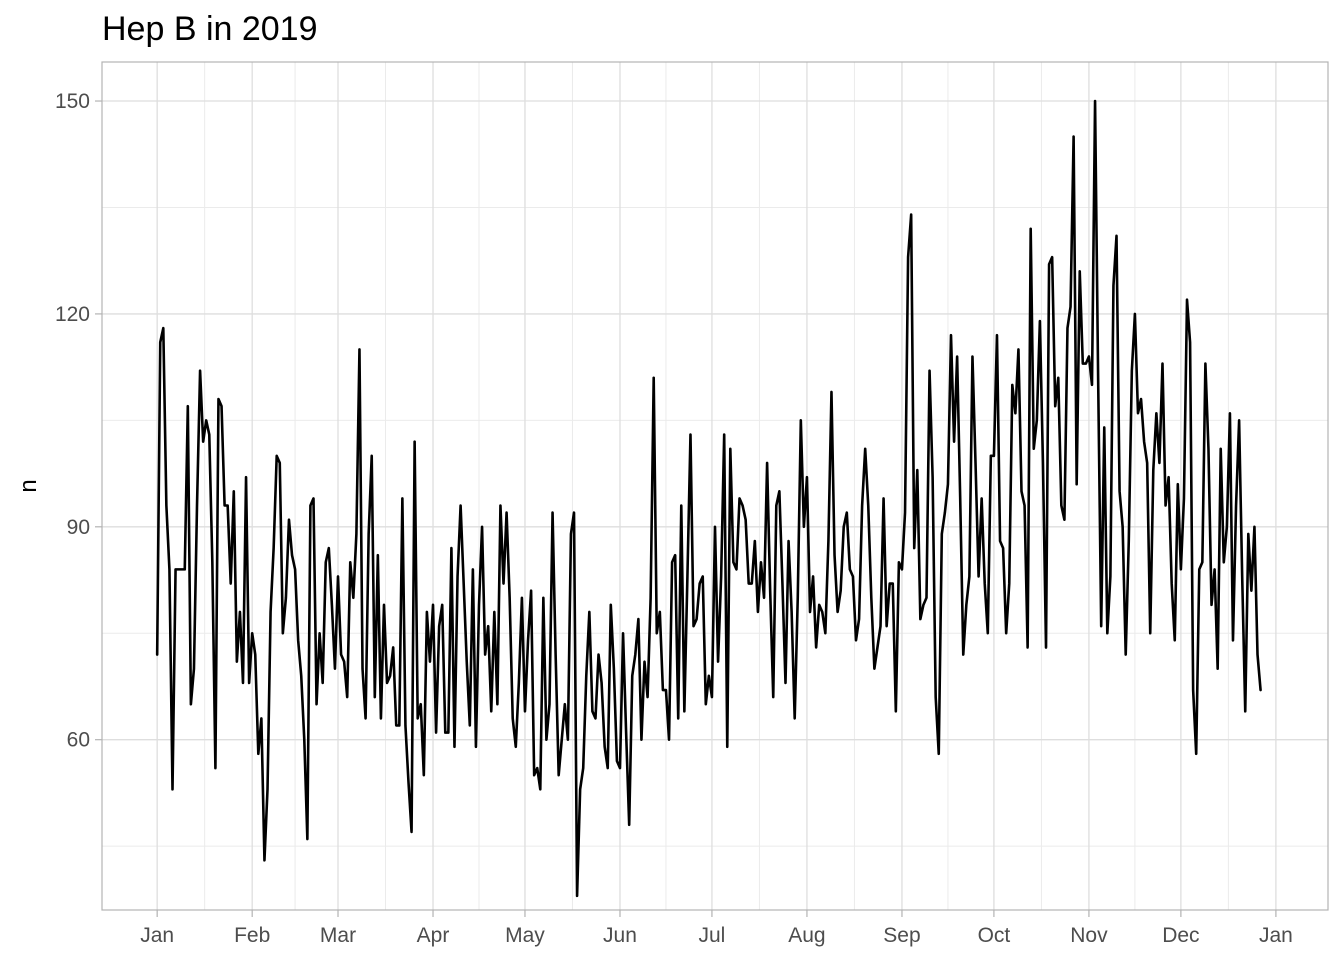 Image resolution: width=1344 pixels, height=960 pixels. Describe the element at coordinates (712, 935) in the screenshot. I see `x-tick-label: Jul` at that location.